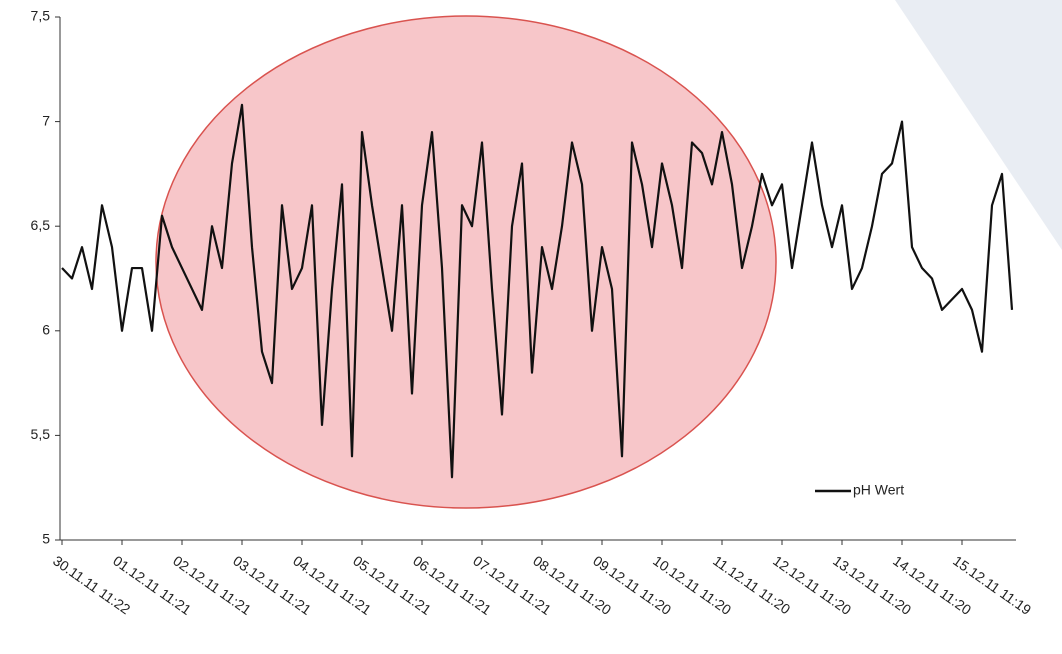 Image resolution: width=1062 pixels, height=654 pixels. What do you see at coordinates (878, 490) in the screenshot?
I see `legend-label: pH Wert` at bounding box center [878, 490].